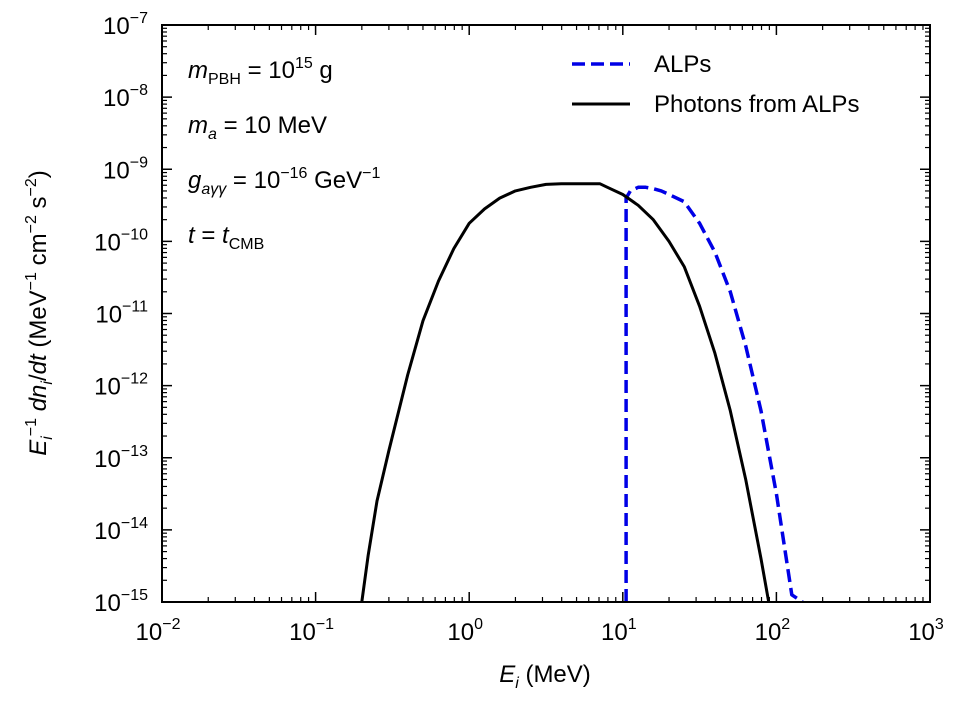 The width and height of the screenshot is (967, 704). Describe the element at coordinates (121, 458) in the screenshot. I see `y-tick-label: 10⁻¹³` at that location.